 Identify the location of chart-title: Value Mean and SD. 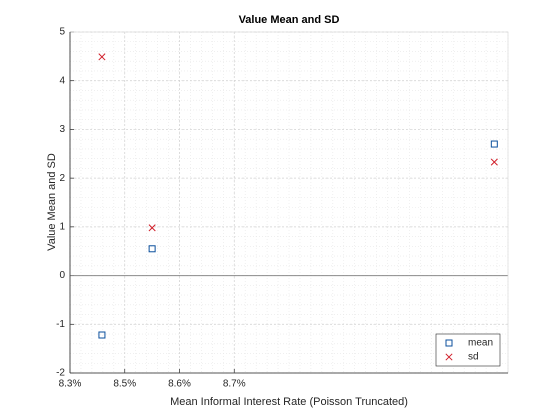
(289, 20).